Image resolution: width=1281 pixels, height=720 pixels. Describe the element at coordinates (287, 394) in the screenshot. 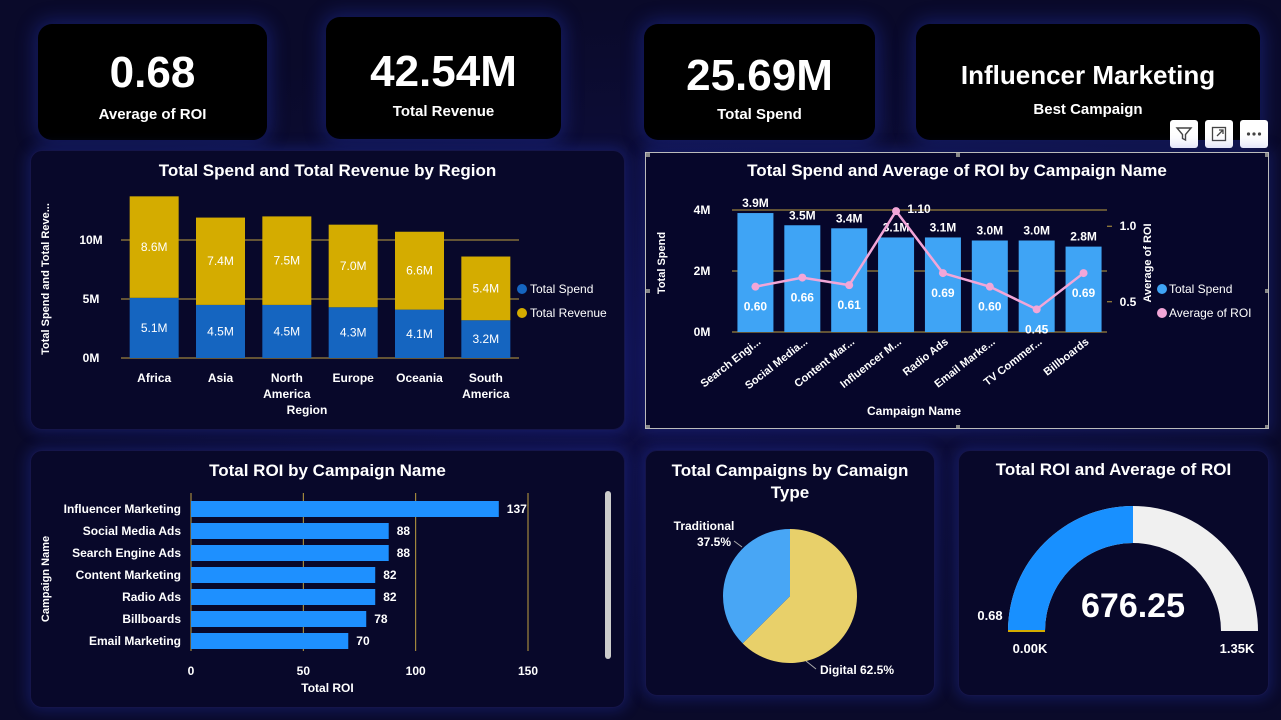

I see `x-tick-label: America` at that location.